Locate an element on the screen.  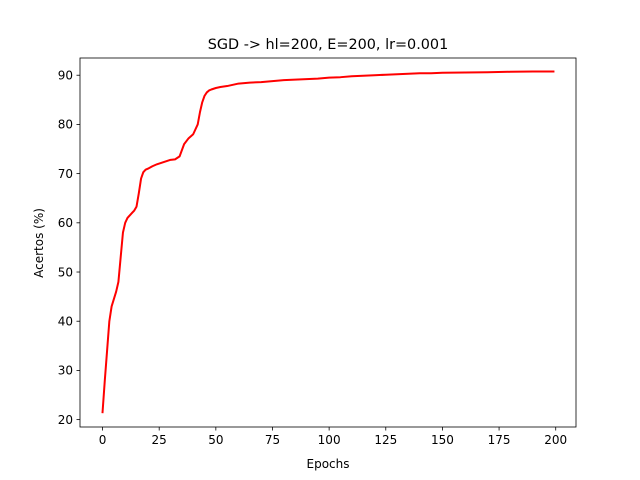
y-tick-label: 70 is located at coordinates (65, 174).